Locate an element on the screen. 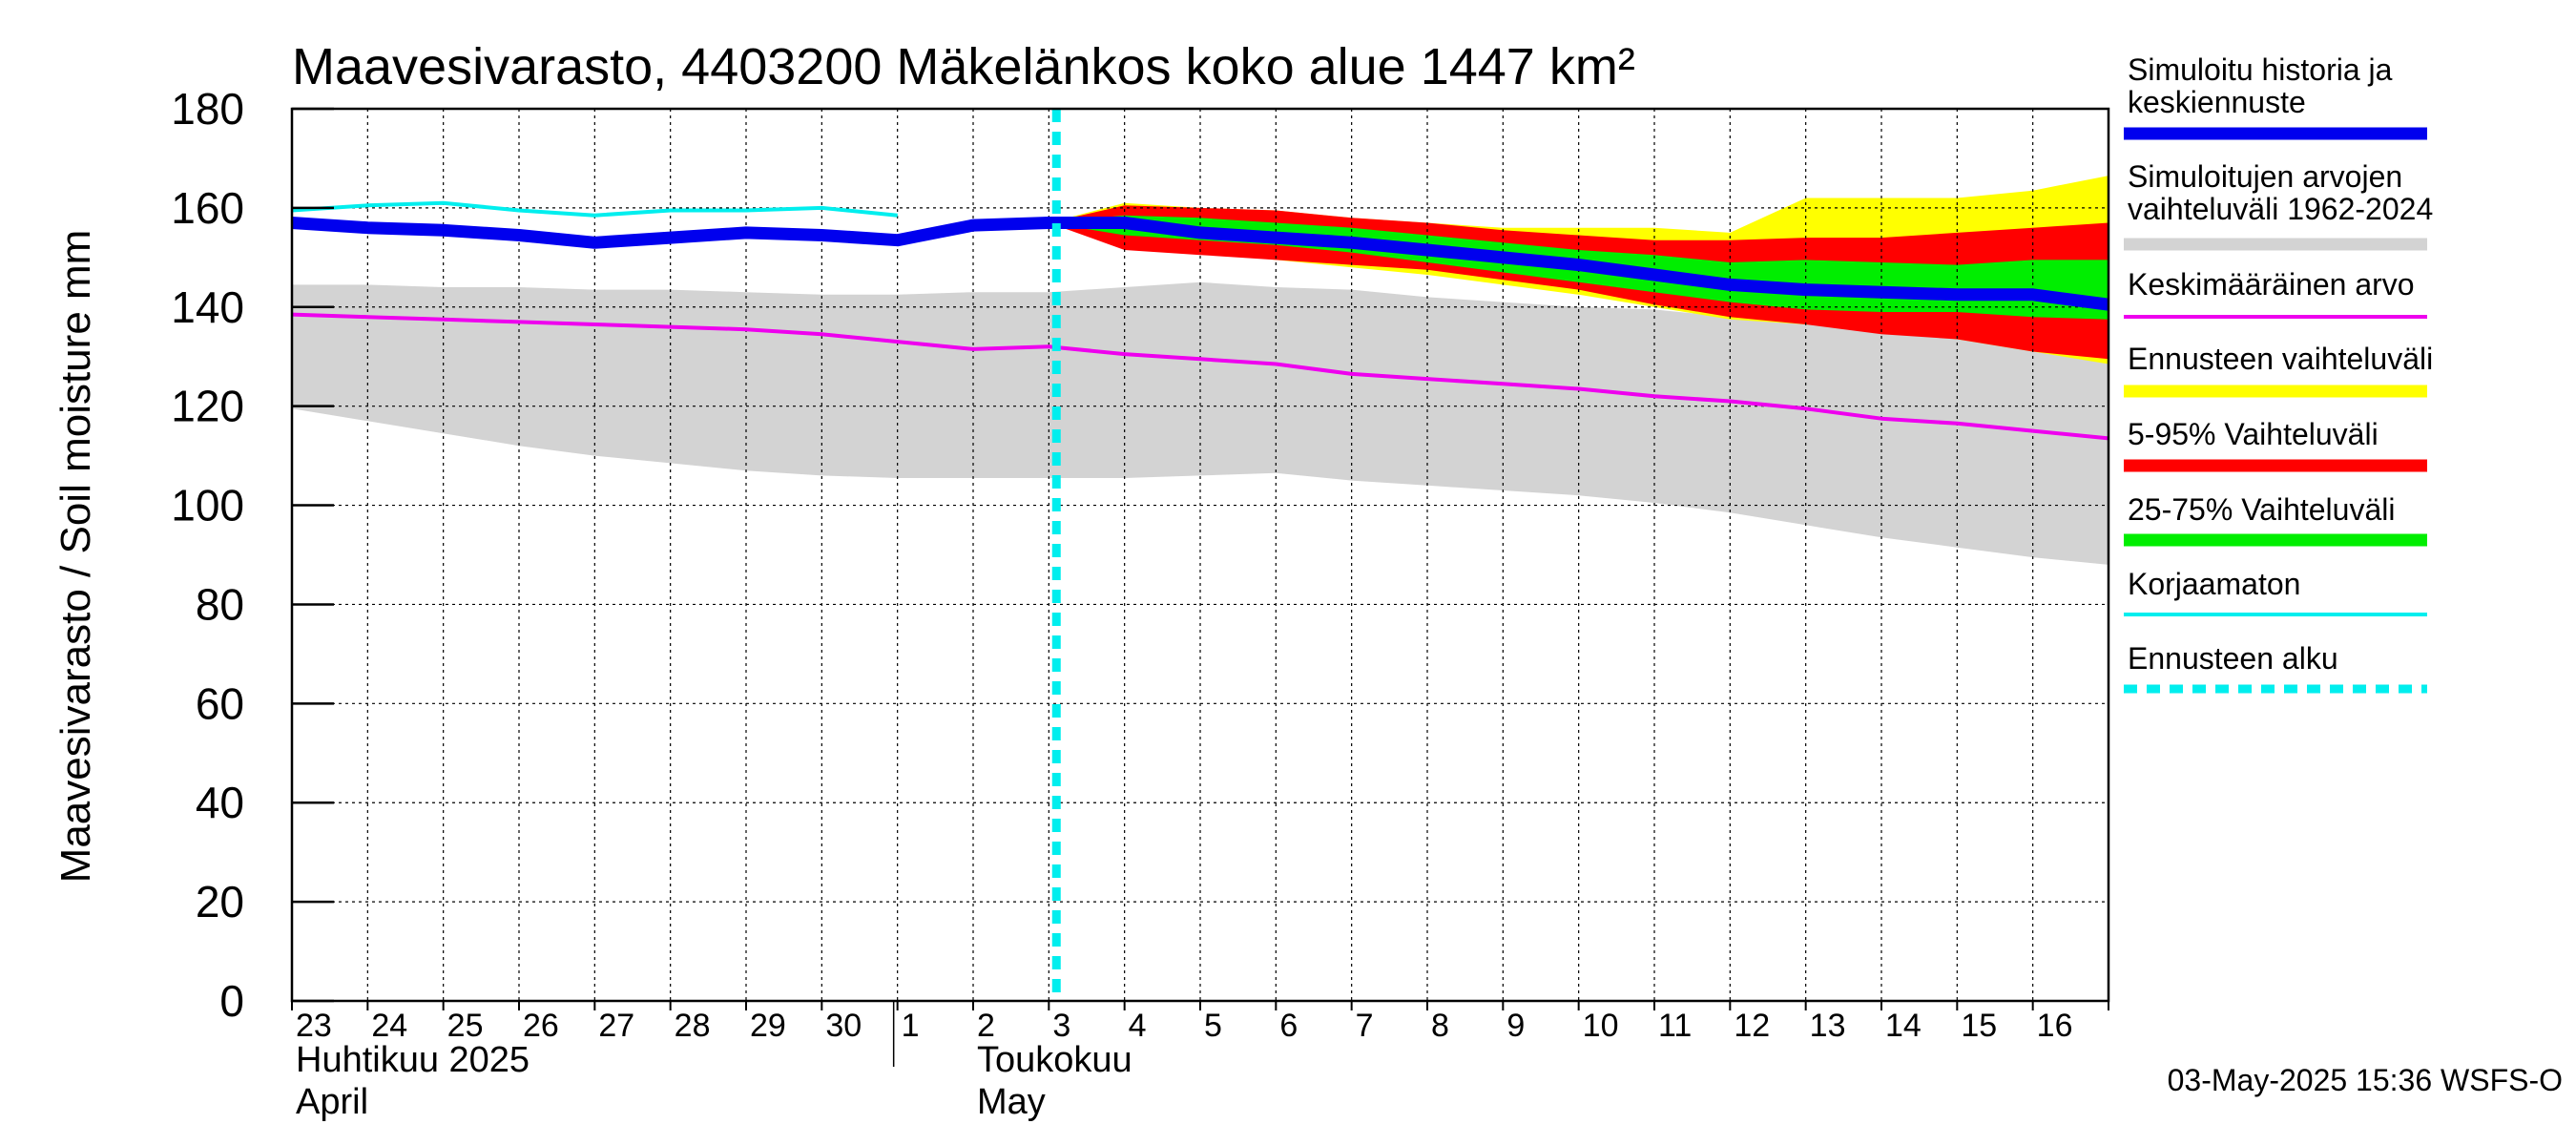 The width and height of the screenshot is (2576, 1145). x-tick-label-13: 6 is located at coordinates (1288, 1026).